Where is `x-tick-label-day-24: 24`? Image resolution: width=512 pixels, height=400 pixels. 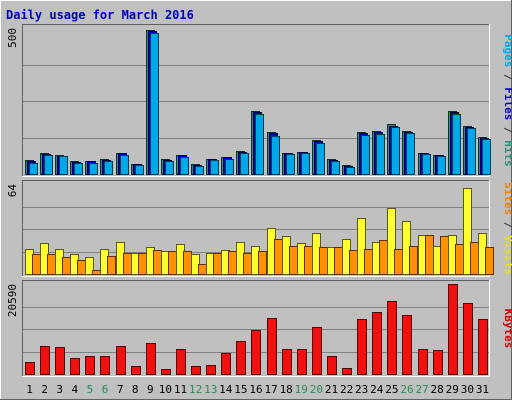
x-tick-label-day-24: 24 is located at coordinates (377, 389).